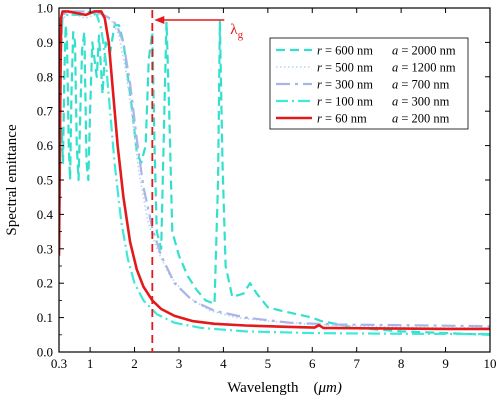 The image size is (498, 404). I want to click on y-tick-label: 0.1, so click(45, 317).